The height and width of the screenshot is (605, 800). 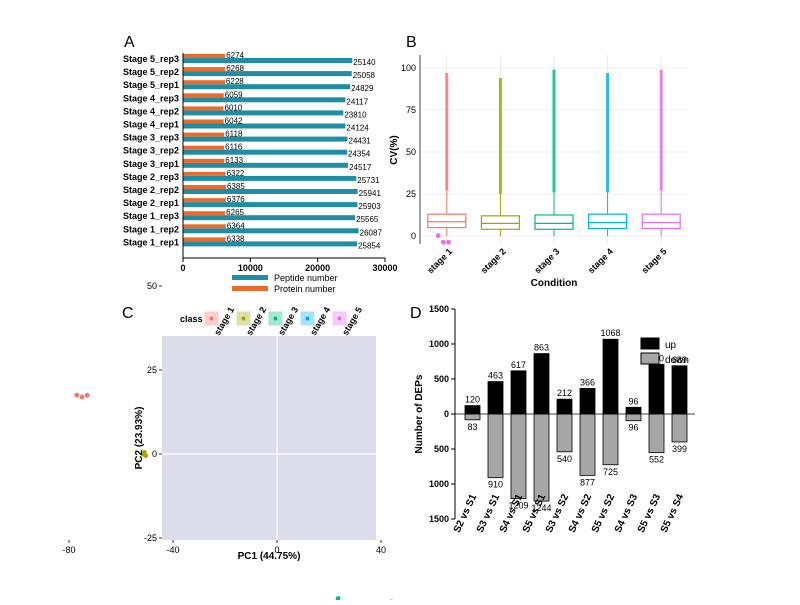 What do you see at coordinates (357, 101) in the screenshot?
I see `peptide-value-label: 24117` at bounding box center [357, 101].